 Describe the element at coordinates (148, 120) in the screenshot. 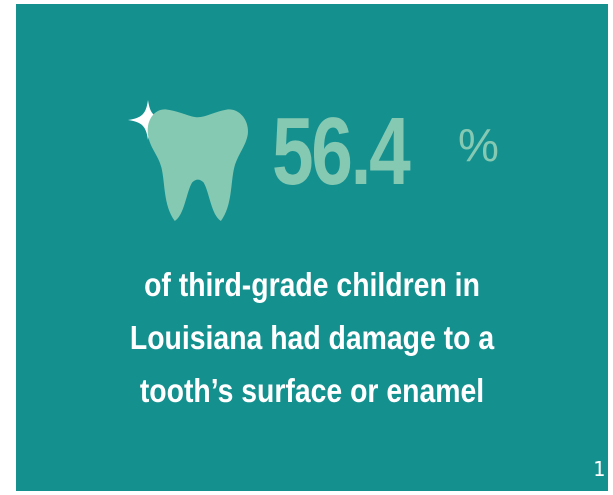

I see `sparkle-icon` at that location.